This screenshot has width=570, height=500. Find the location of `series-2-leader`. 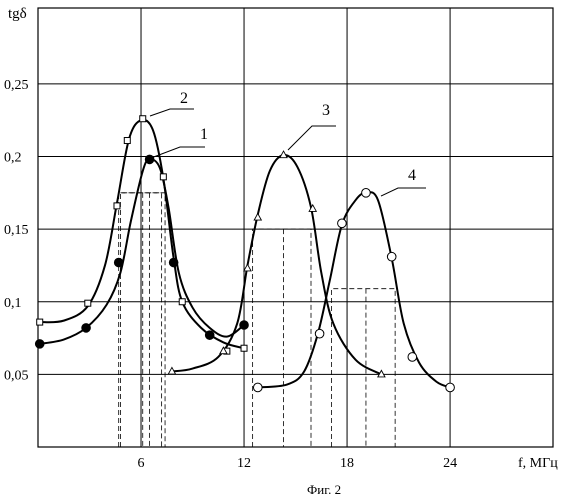

series-2-leader is located at coordinates (172, 112).